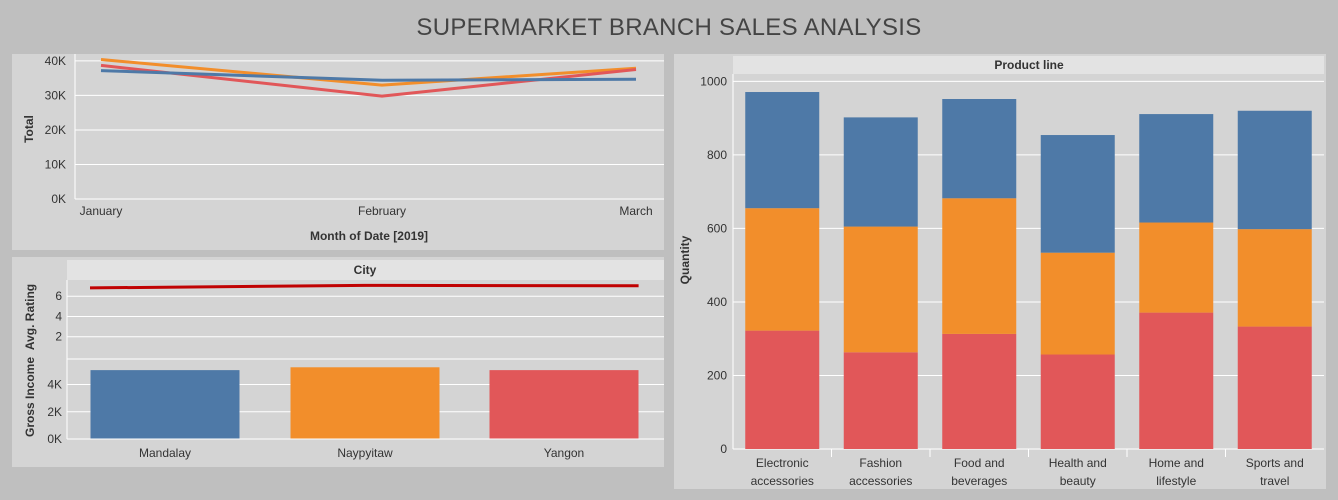  Describe the element at coordinates (364, 286) in the screenshot. I see `avg-rating-line` at that location.